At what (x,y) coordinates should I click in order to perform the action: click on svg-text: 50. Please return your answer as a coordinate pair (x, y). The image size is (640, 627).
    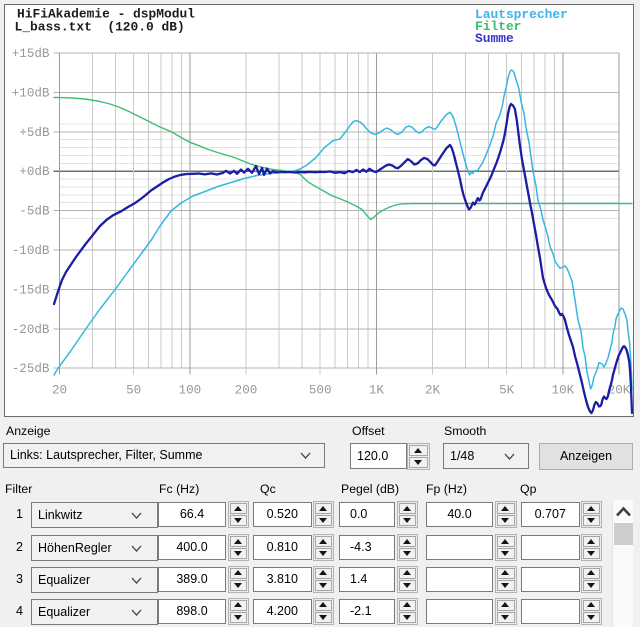
    Looking at the image, I should click on (133, 391).